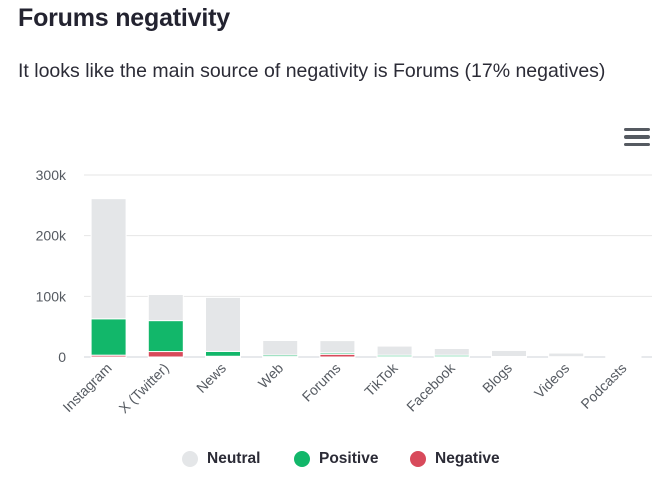 This screenshot has width=672, height=500. I want to click on hamburger-menu-icon, so click(637, 137).